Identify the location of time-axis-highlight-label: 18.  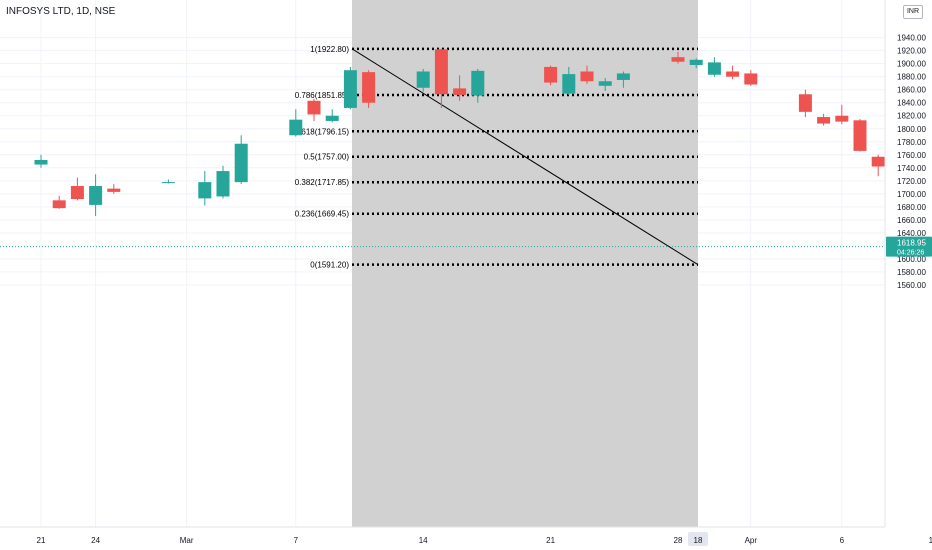
(698, 540).